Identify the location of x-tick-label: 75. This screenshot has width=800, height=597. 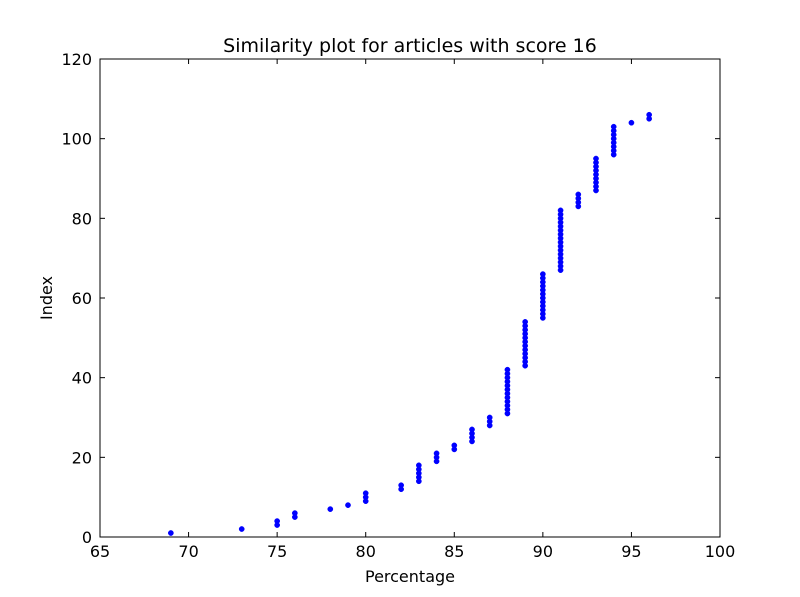
(277, 551).